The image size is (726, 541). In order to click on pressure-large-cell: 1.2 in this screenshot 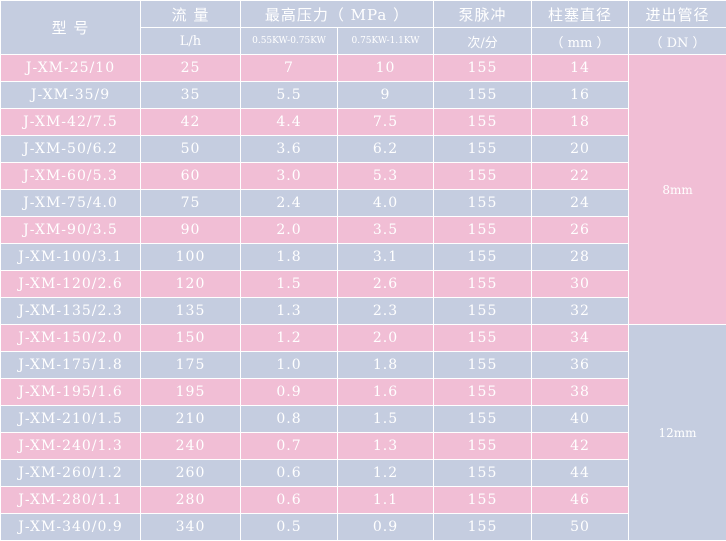, I will do `click(386, 473)`.